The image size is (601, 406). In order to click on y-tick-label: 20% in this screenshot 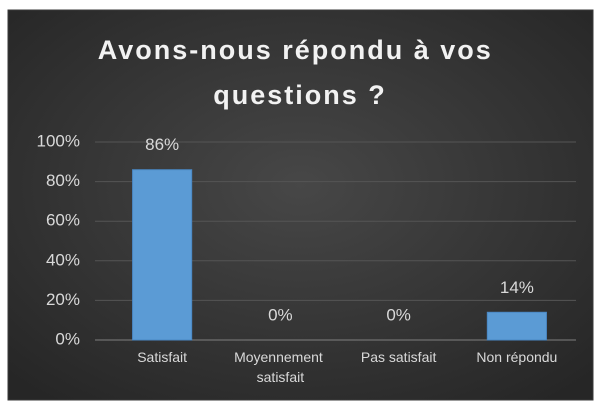, I will do `click(63, 299)`.